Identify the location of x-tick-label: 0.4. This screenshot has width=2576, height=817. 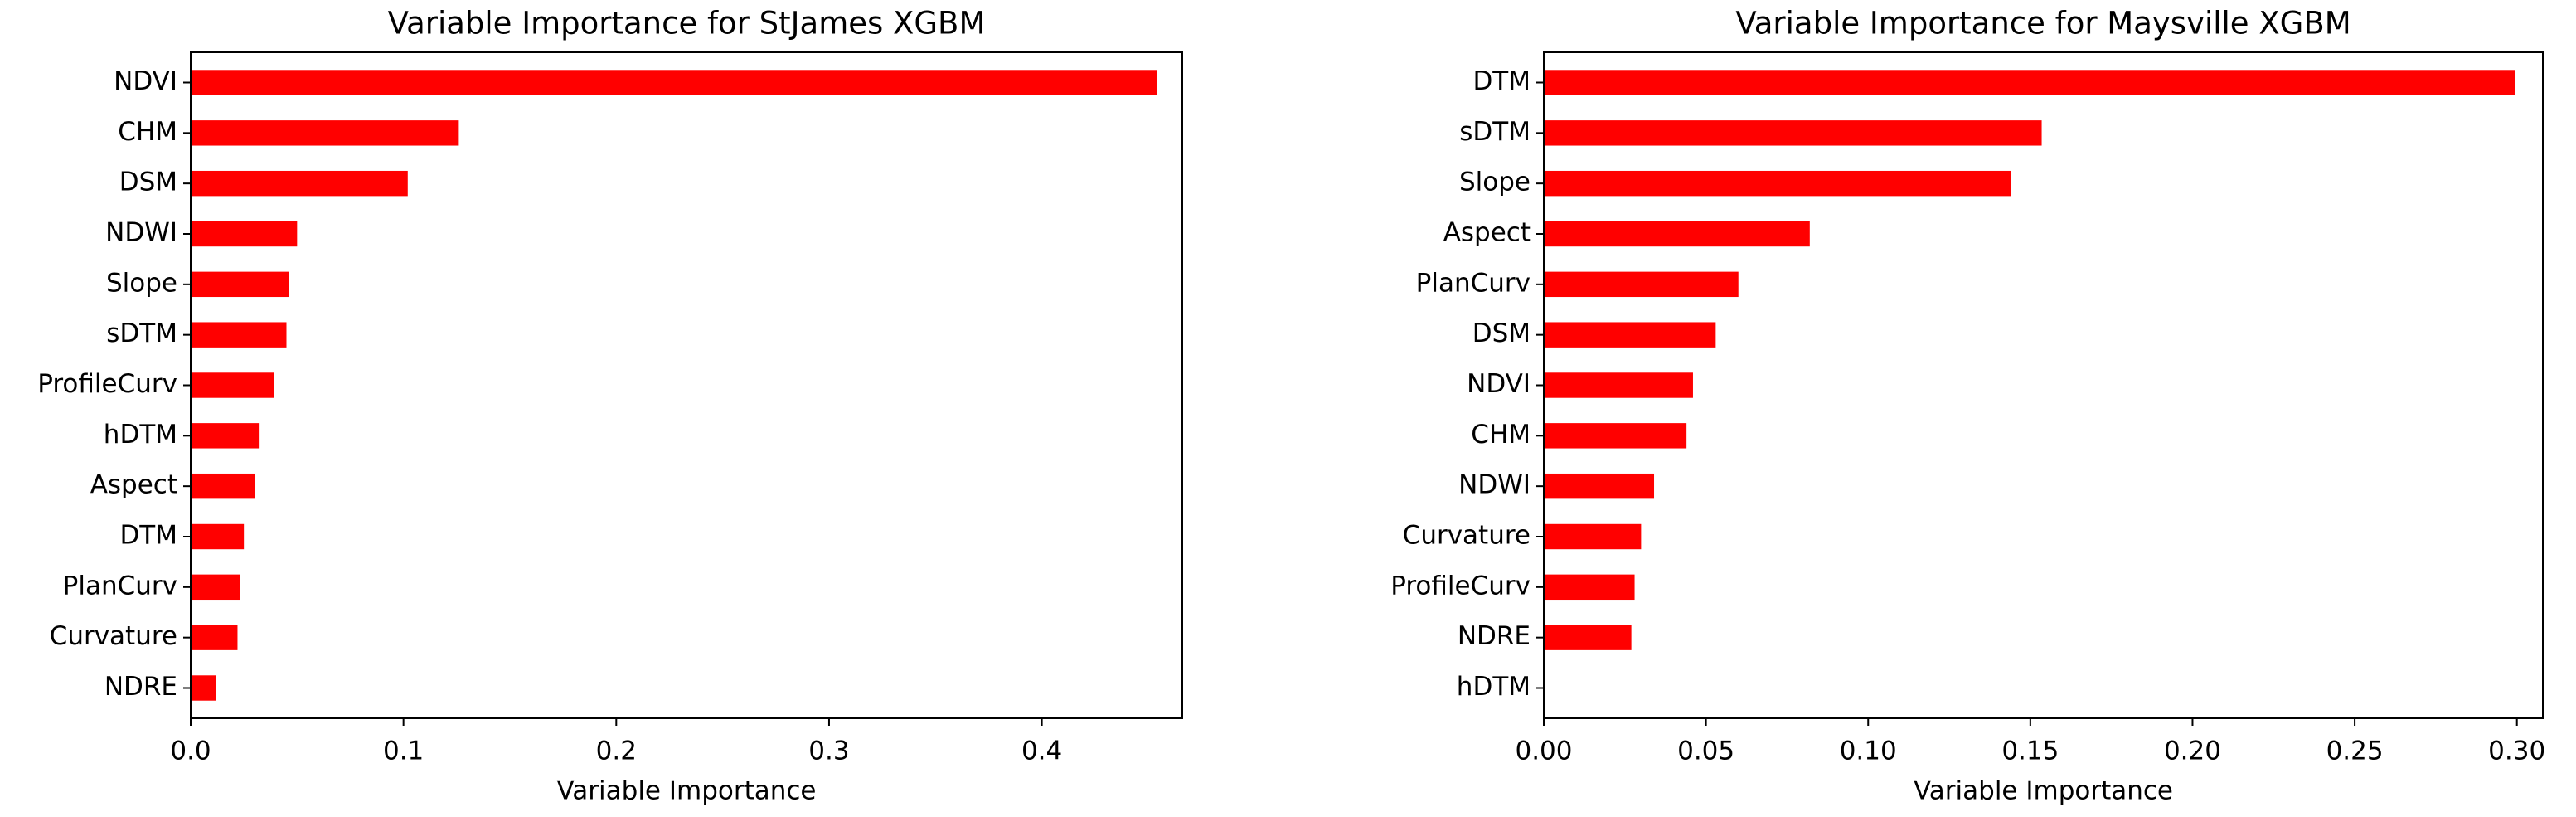
(1041, 751).